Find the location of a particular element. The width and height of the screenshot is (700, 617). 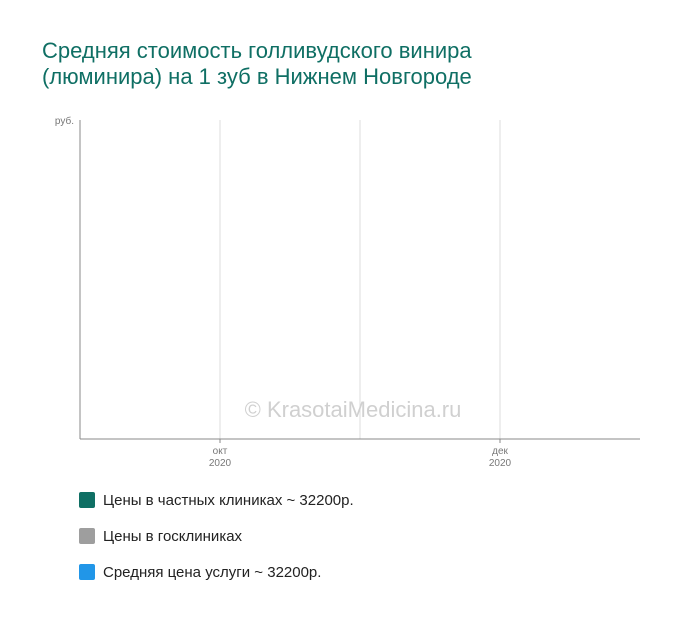

x-tick-label-month: окт is located at coordinates (220, 451).